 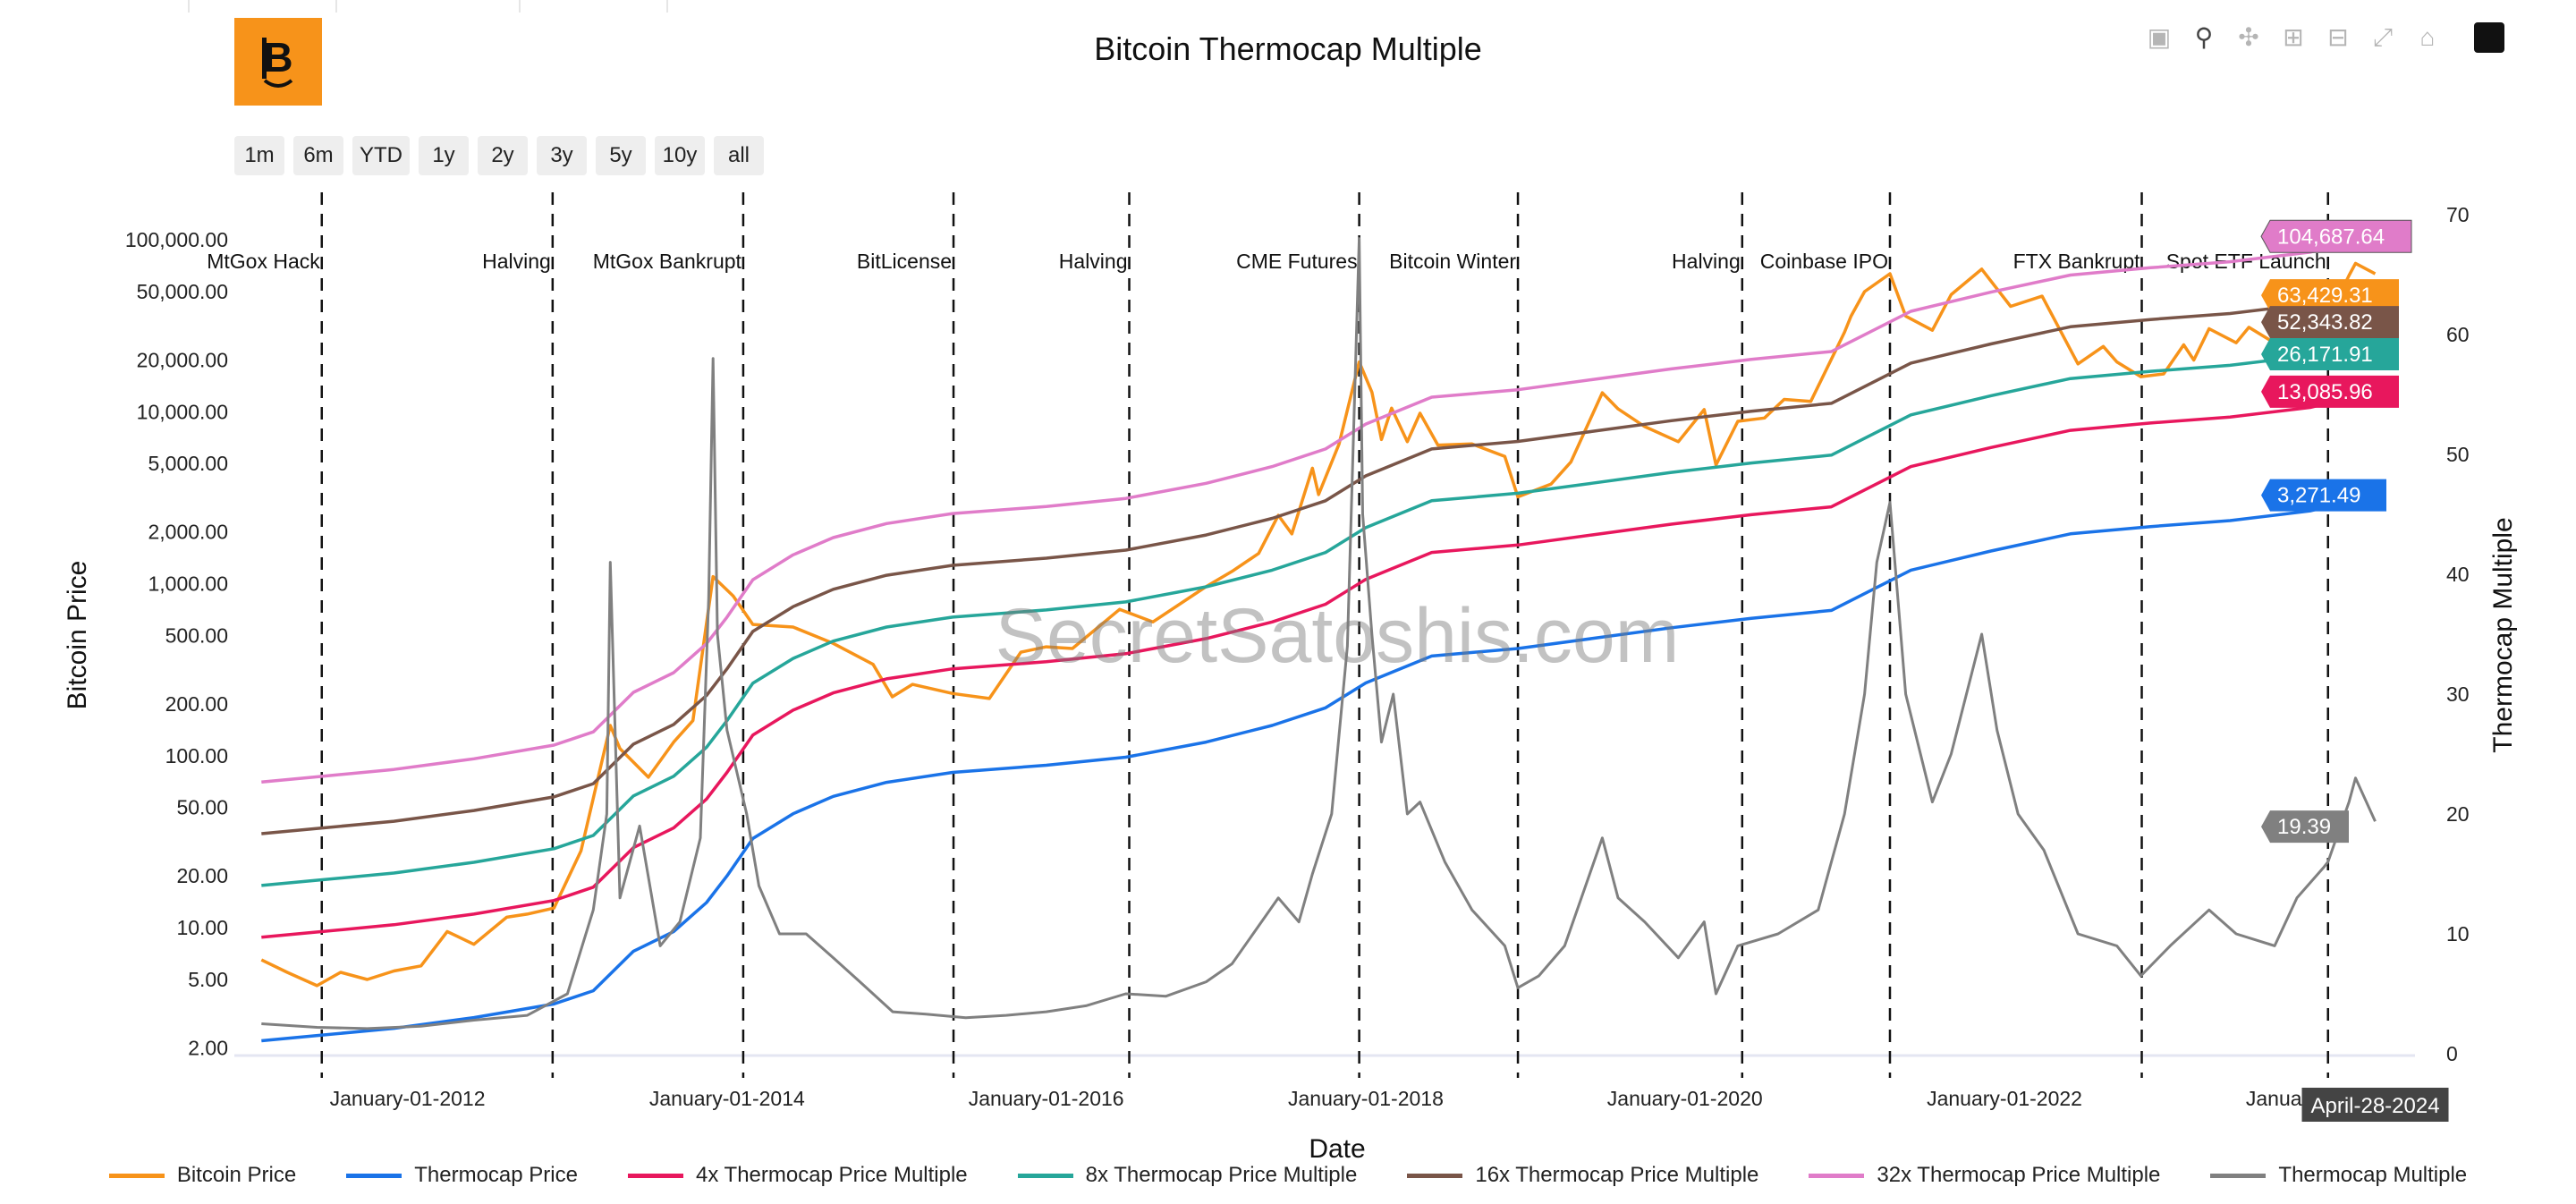 I want to click on bitcoin-smile-logo-icon: B, so click(x=277, y=61).